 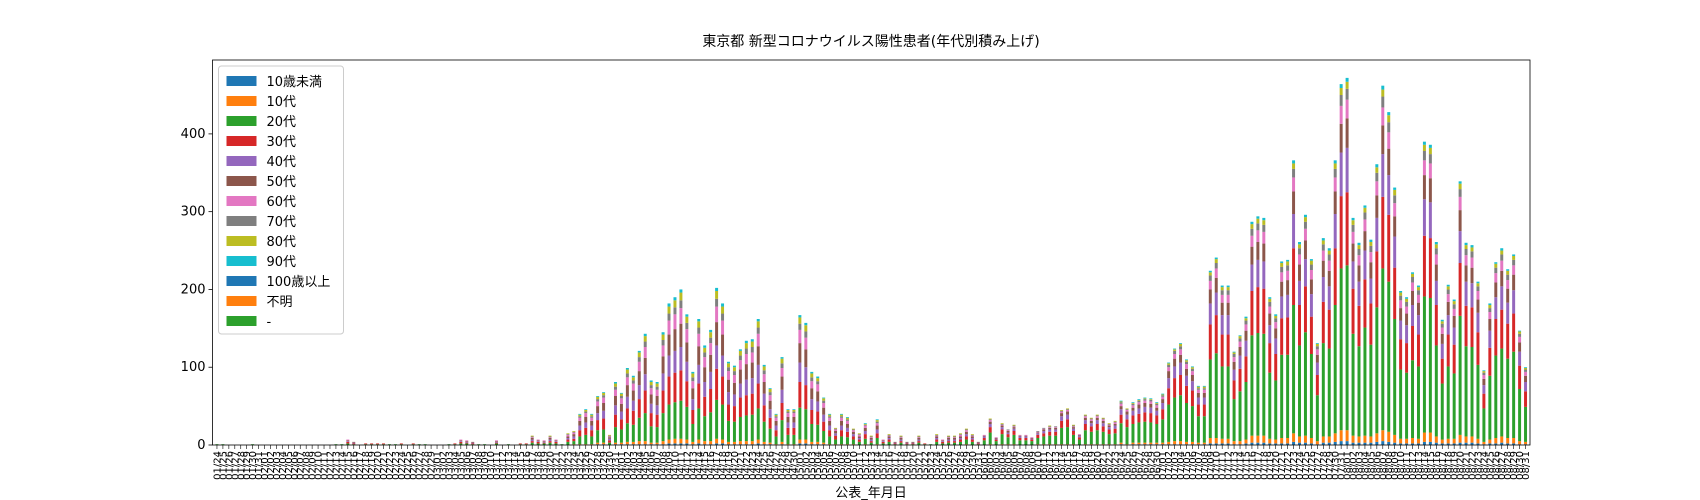 I want to click on x-tick-label: 01/27, so click(x=235, y=465).